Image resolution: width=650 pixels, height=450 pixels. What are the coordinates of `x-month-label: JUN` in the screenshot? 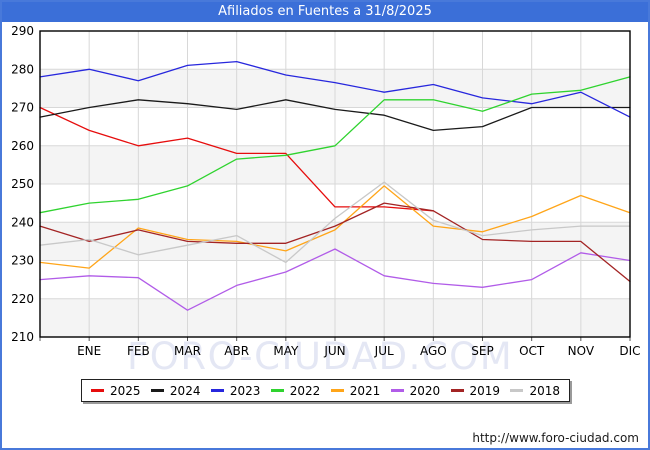 It's located at (334, 351).